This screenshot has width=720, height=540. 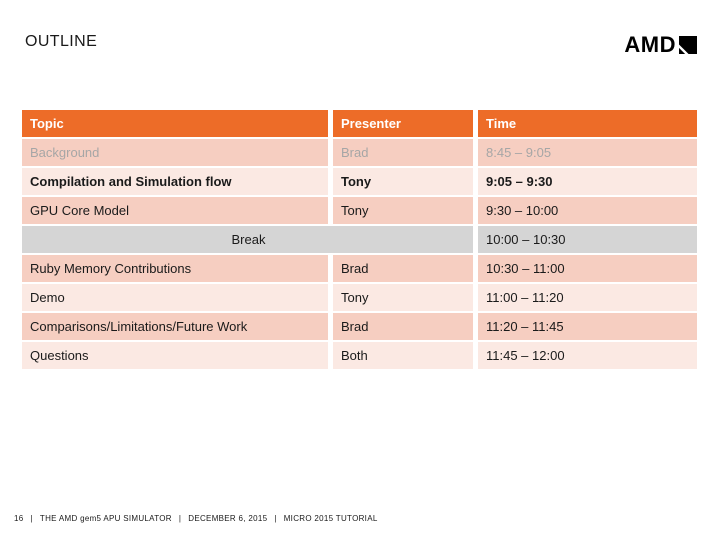 What do you see at coordinates (177, 182) in the screenshot?
I see `cell-topic: Compilation and Simulation flow` at bounding box center [177, 182].